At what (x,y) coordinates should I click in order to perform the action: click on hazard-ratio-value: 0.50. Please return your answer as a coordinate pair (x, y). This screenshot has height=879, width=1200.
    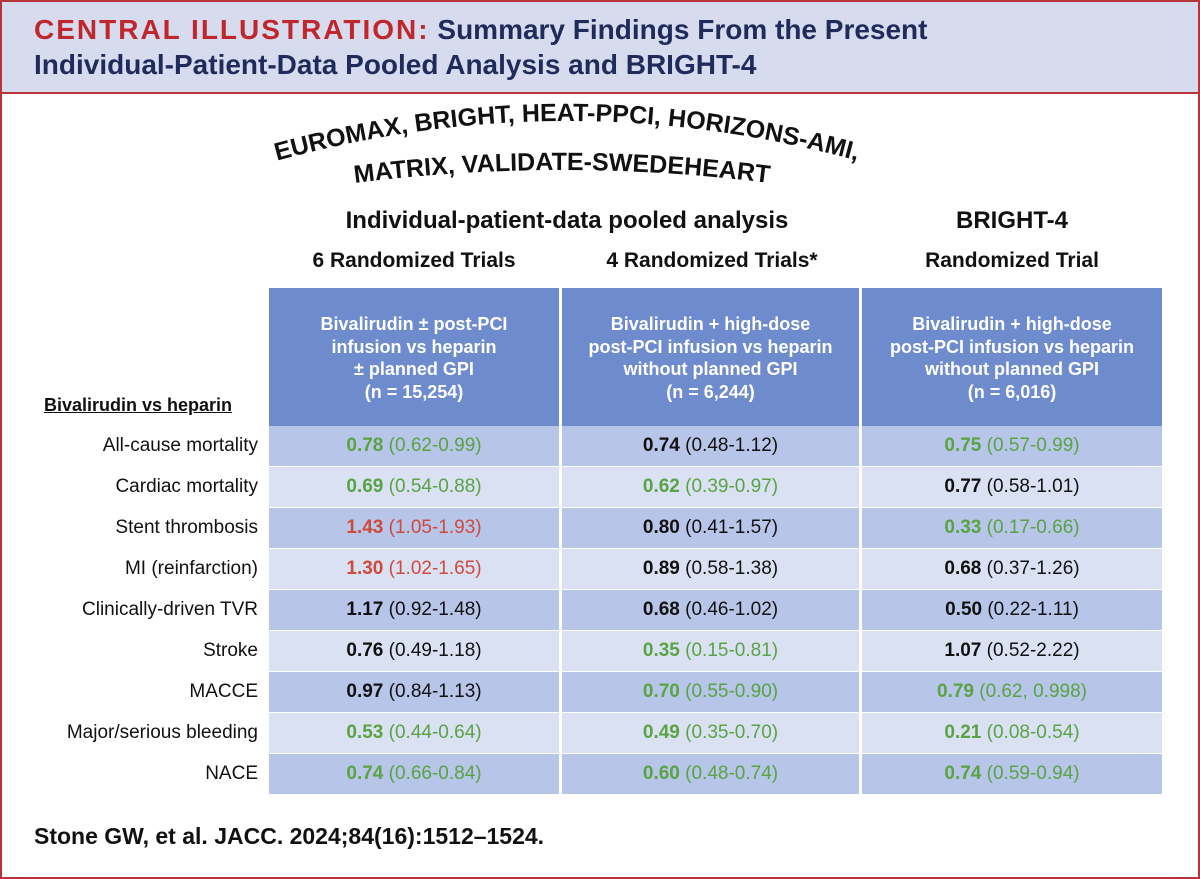
    Looking at the image, I should click on (964, 609).